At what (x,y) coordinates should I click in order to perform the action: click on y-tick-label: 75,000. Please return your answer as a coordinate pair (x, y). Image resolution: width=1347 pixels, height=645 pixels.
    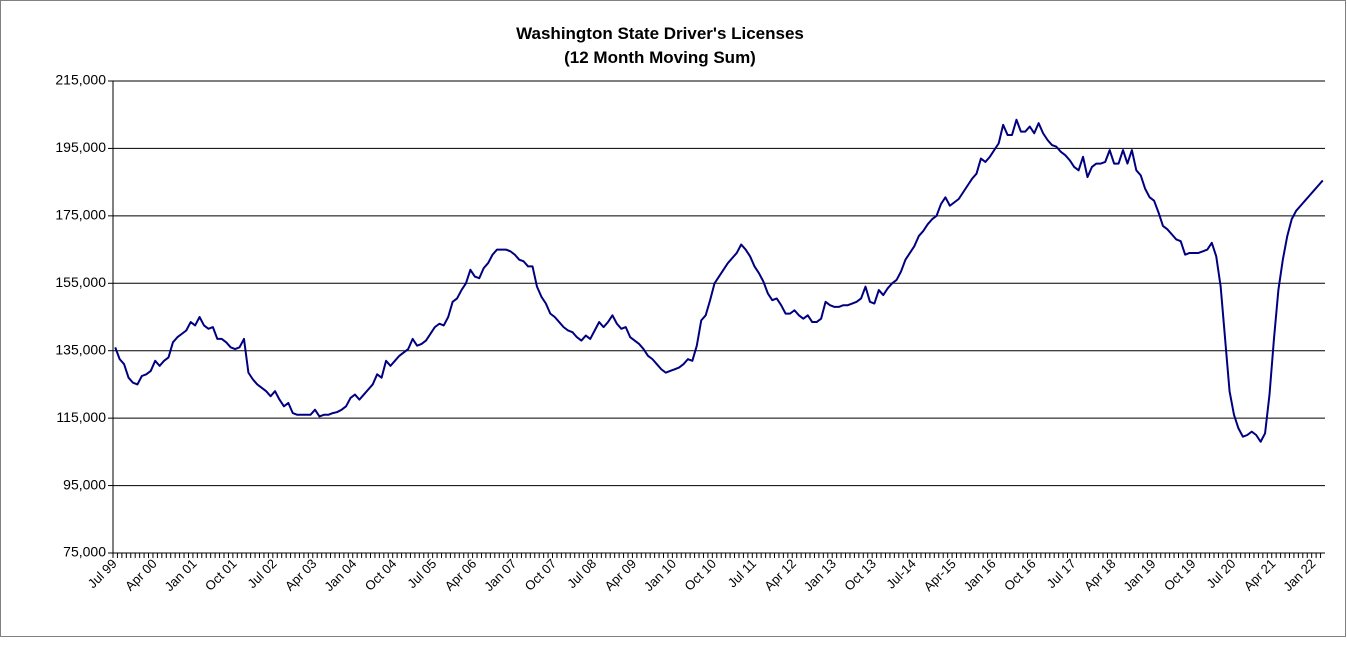
    Looking at the image, I should click on (84, 552).